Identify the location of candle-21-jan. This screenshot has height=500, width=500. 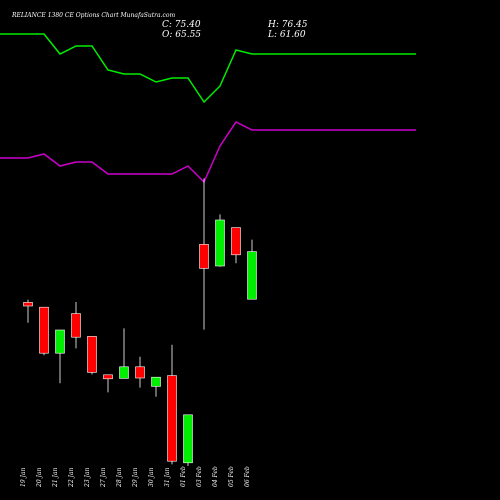
(60, 356).